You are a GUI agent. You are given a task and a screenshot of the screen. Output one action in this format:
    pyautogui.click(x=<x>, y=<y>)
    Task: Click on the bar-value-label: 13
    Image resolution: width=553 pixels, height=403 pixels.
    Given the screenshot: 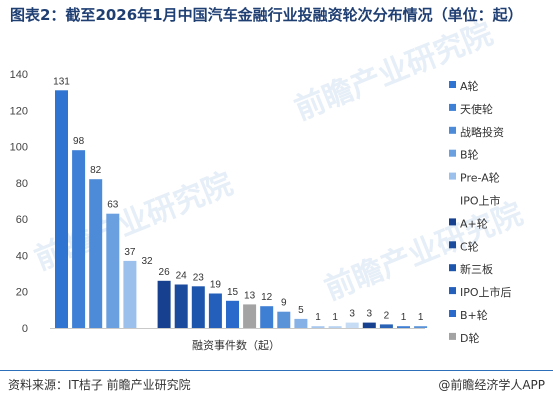 What is the action you would take?
    pyautogui.click(x=250, y=295)
    